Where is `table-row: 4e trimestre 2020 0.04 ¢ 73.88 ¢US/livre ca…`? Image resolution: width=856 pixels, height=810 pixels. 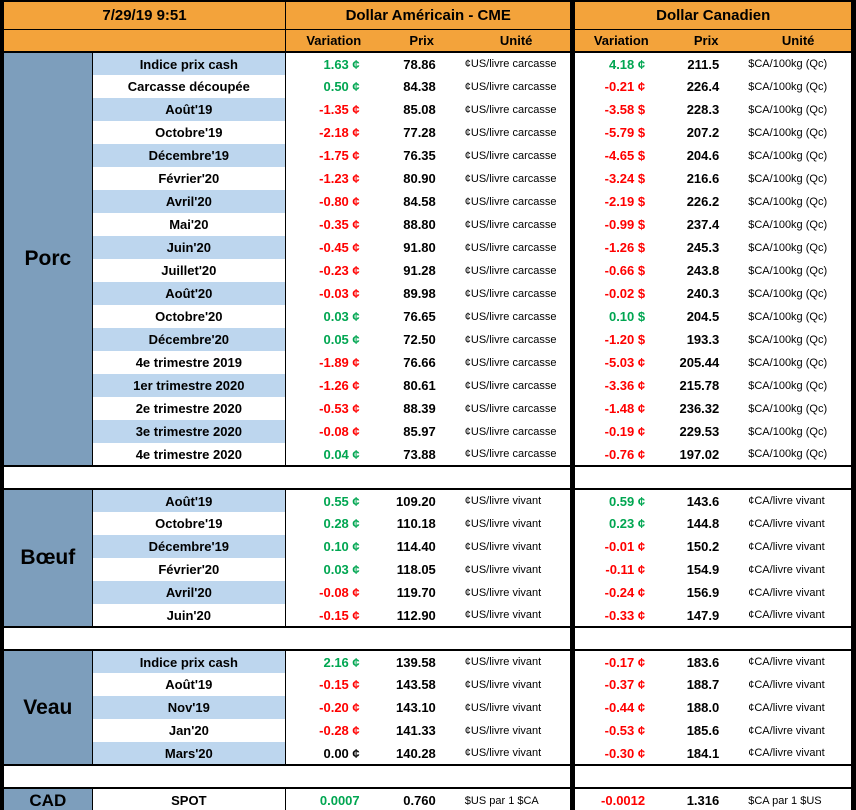
table-row: 4e trimestre 2020 0.04 ¢ 73.88 ¢US/livre ca… is located at coordinates (428, 454).